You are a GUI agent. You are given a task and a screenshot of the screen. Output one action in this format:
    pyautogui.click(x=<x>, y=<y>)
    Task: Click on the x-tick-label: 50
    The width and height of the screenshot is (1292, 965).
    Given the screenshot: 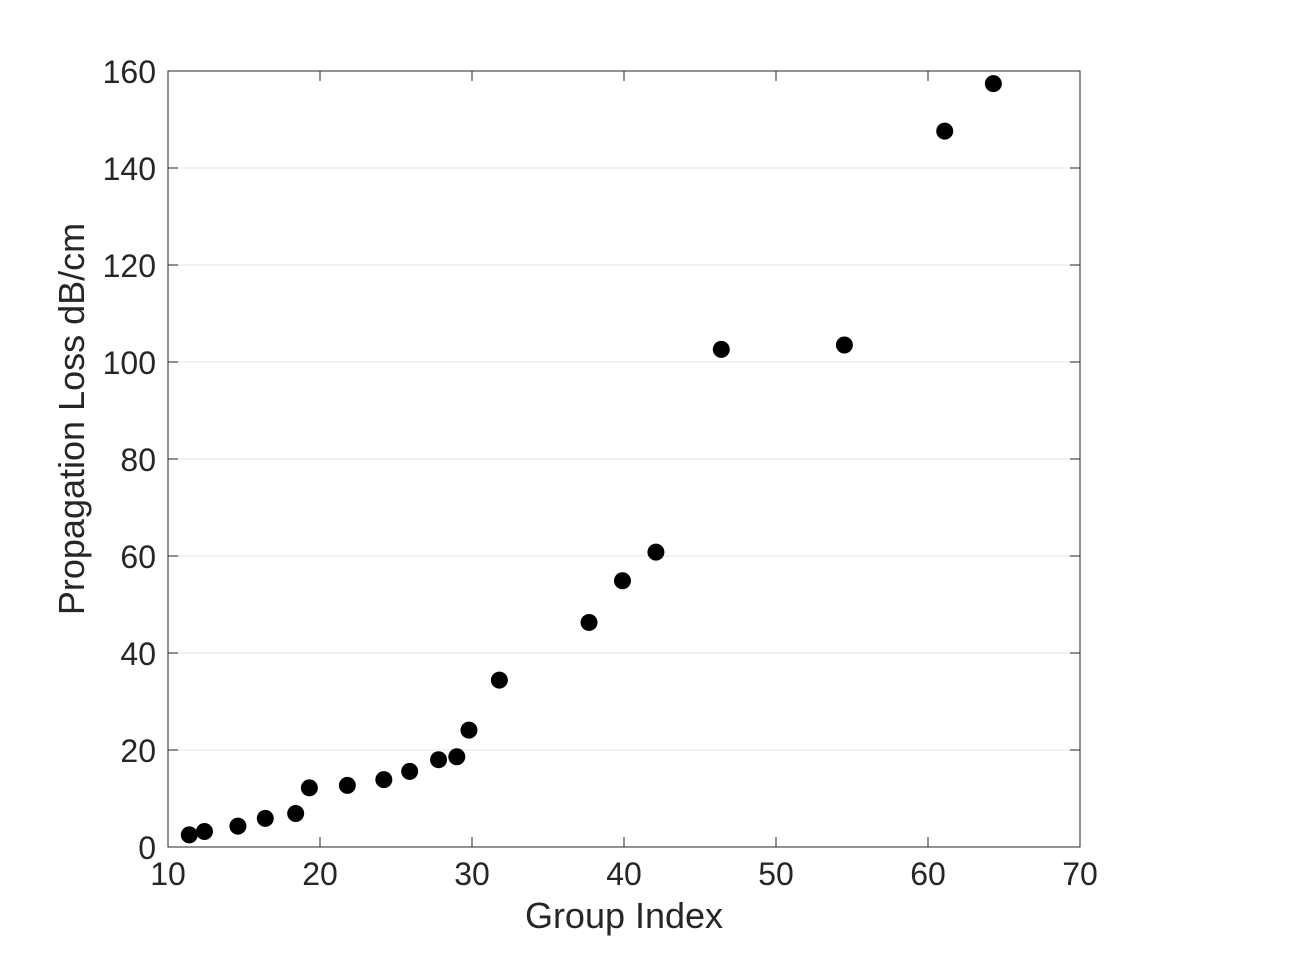 What is the action you would take?
    pyautogui.click(x=776, y=874)
    